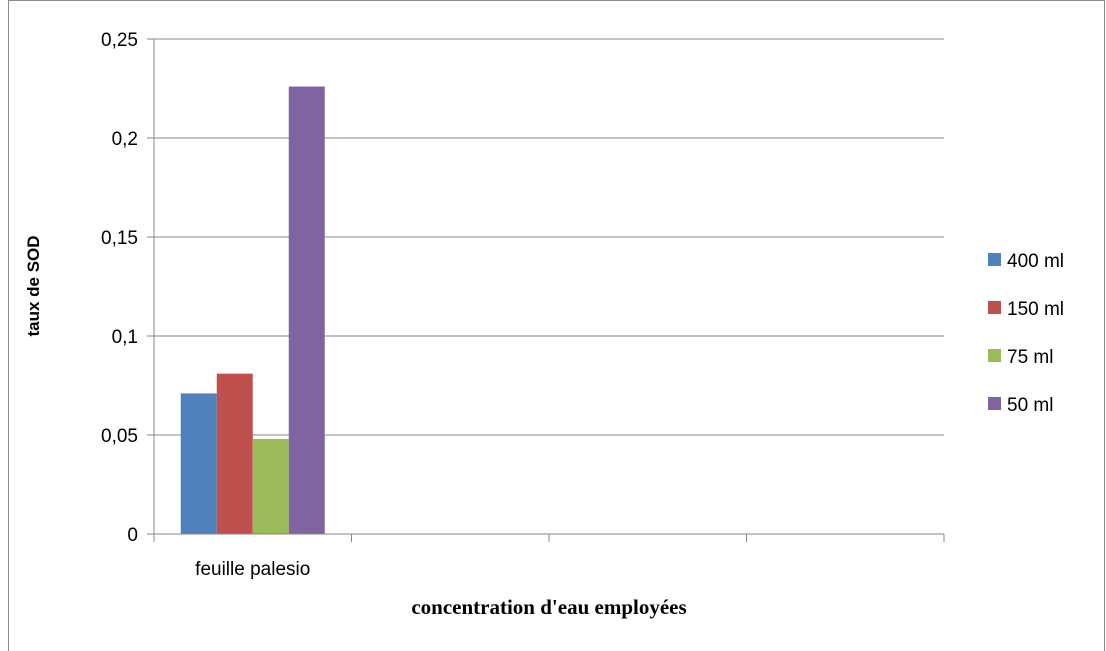 Image resolution: width=1106 pixels, height=651 pixels. What do you see at coordinates (1035, 261) in the screenshot?
I see `legend-label: 400 ml` at bounding box center [1035, 261].